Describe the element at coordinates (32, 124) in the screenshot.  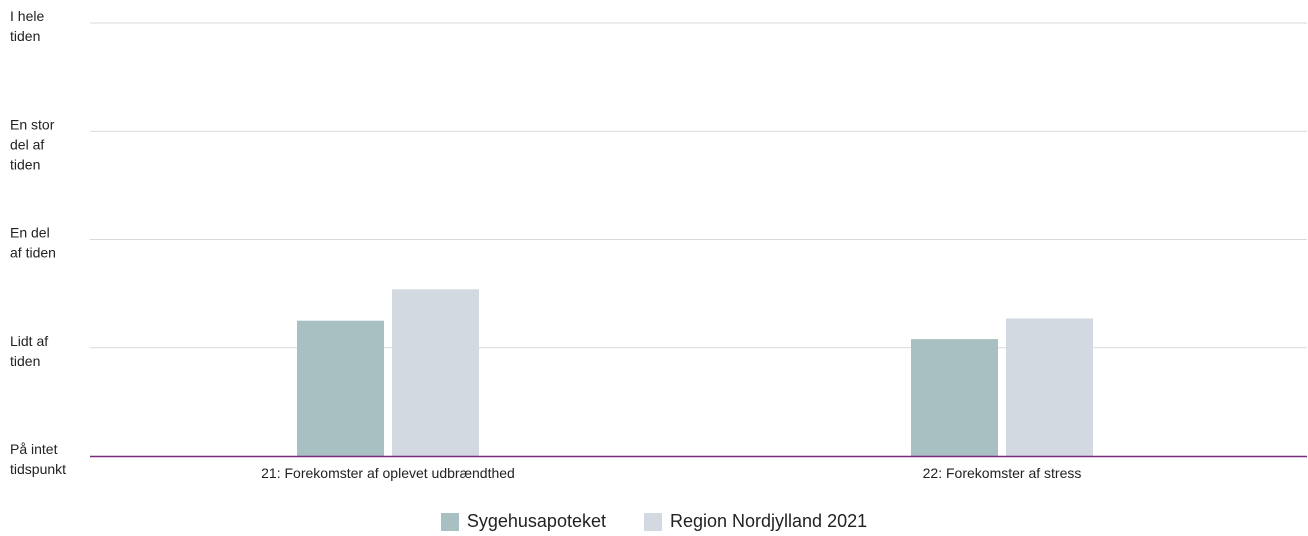
I see `y-tick-label-line: En stor` at that location.